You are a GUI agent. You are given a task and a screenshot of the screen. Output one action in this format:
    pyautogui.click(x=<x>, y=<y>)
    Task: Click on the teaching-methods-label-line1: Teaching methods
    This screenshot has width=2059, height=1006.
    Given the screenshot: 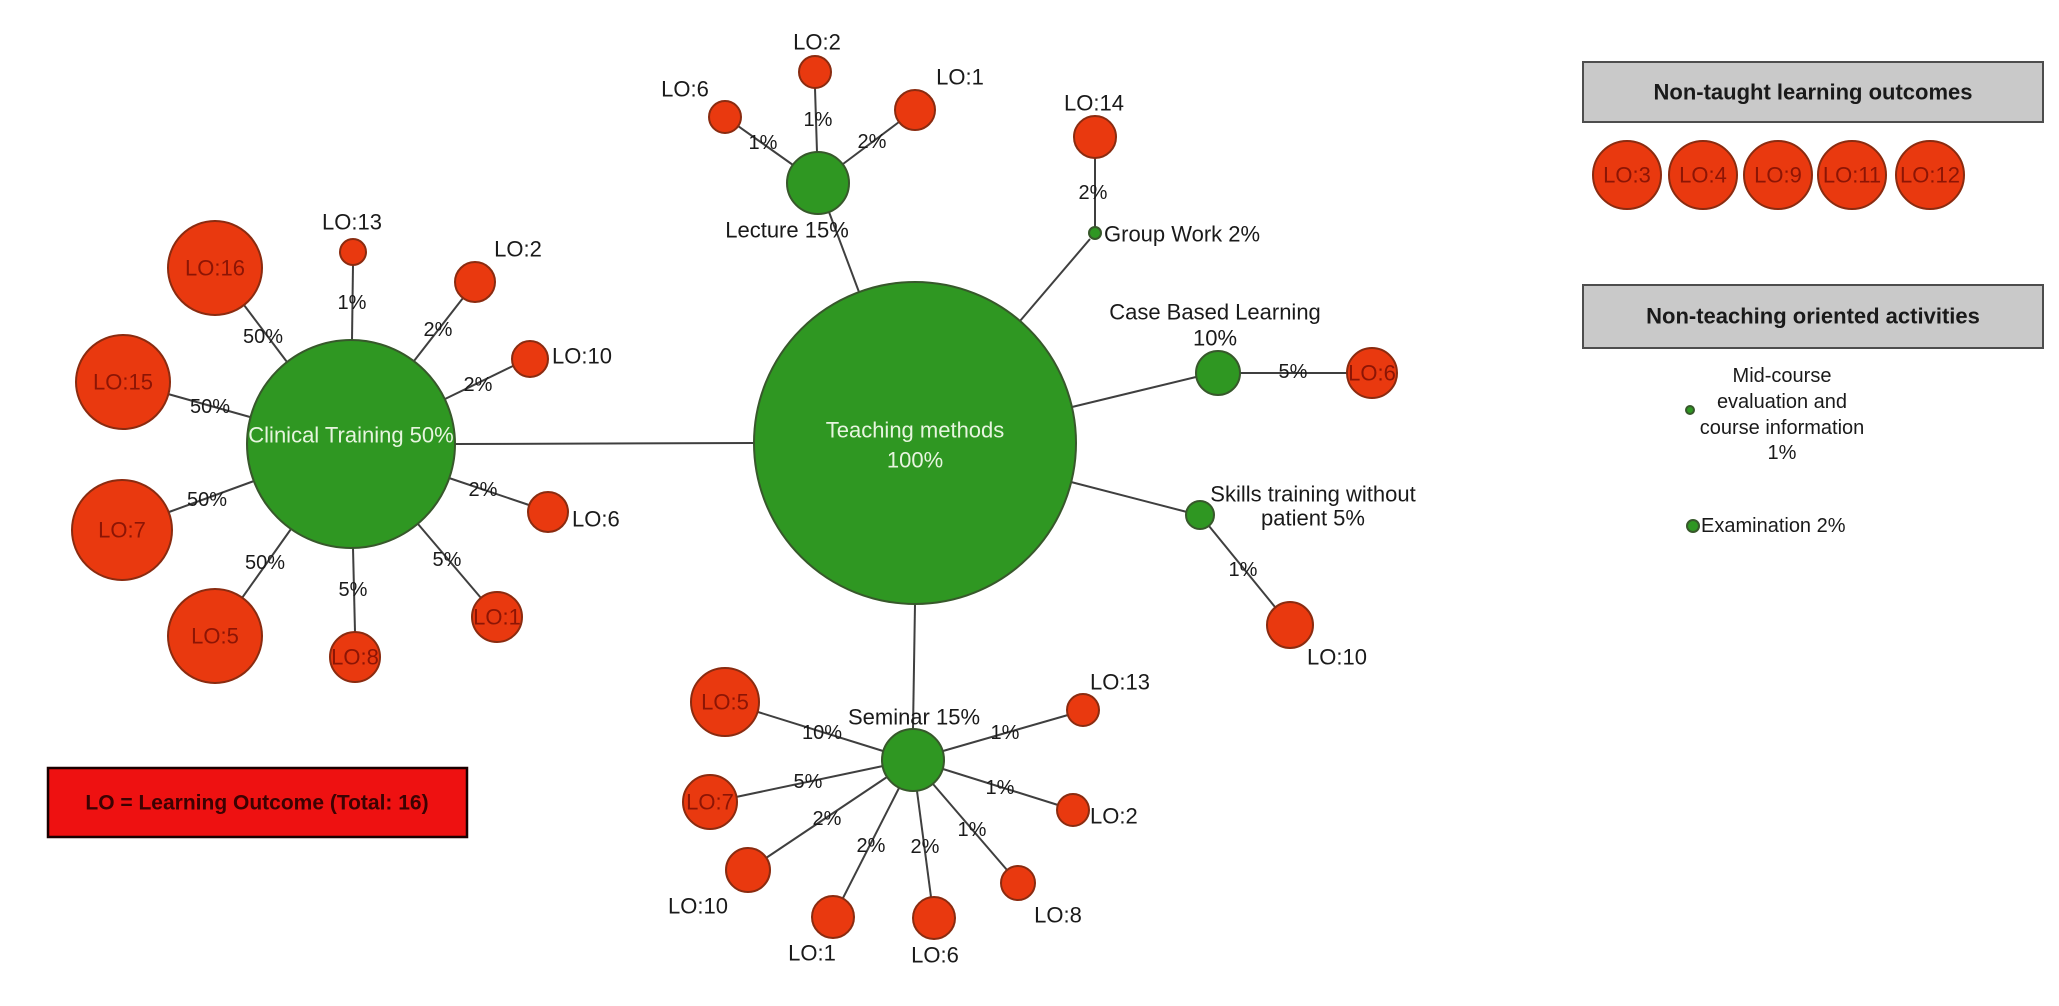 What is the action you would take?
    pyautogui.click(x=915, y=430)
    